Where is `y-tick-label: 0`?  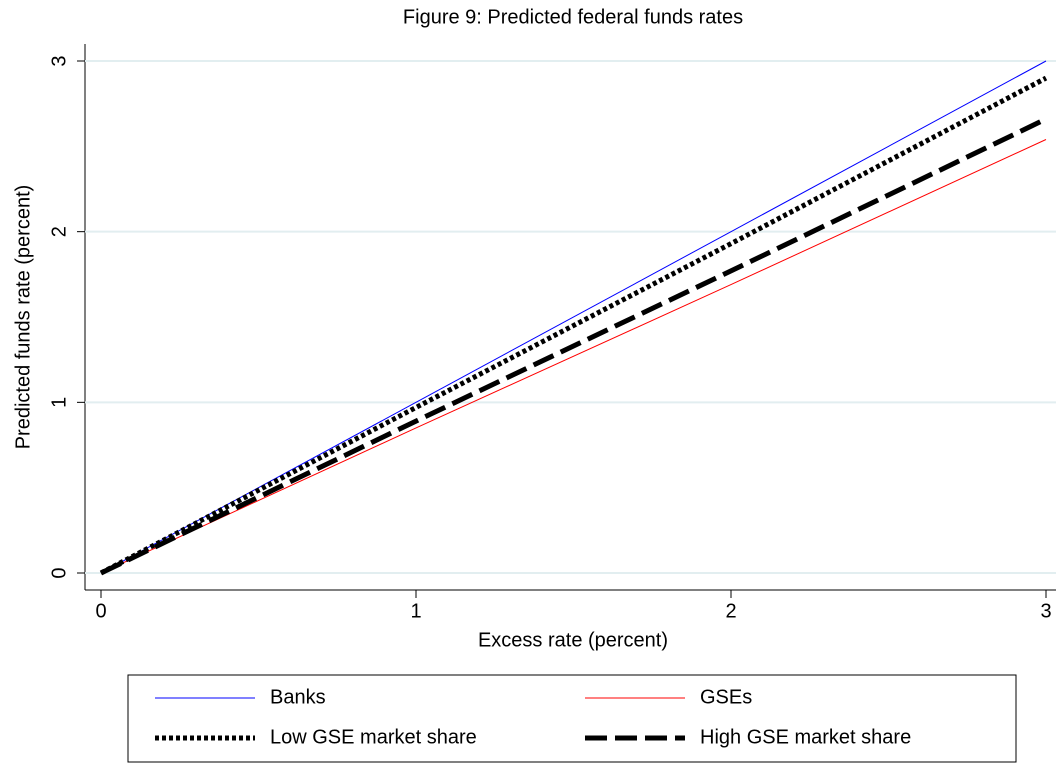
y-tick-label: 0 is located at coordinates (59, 572).